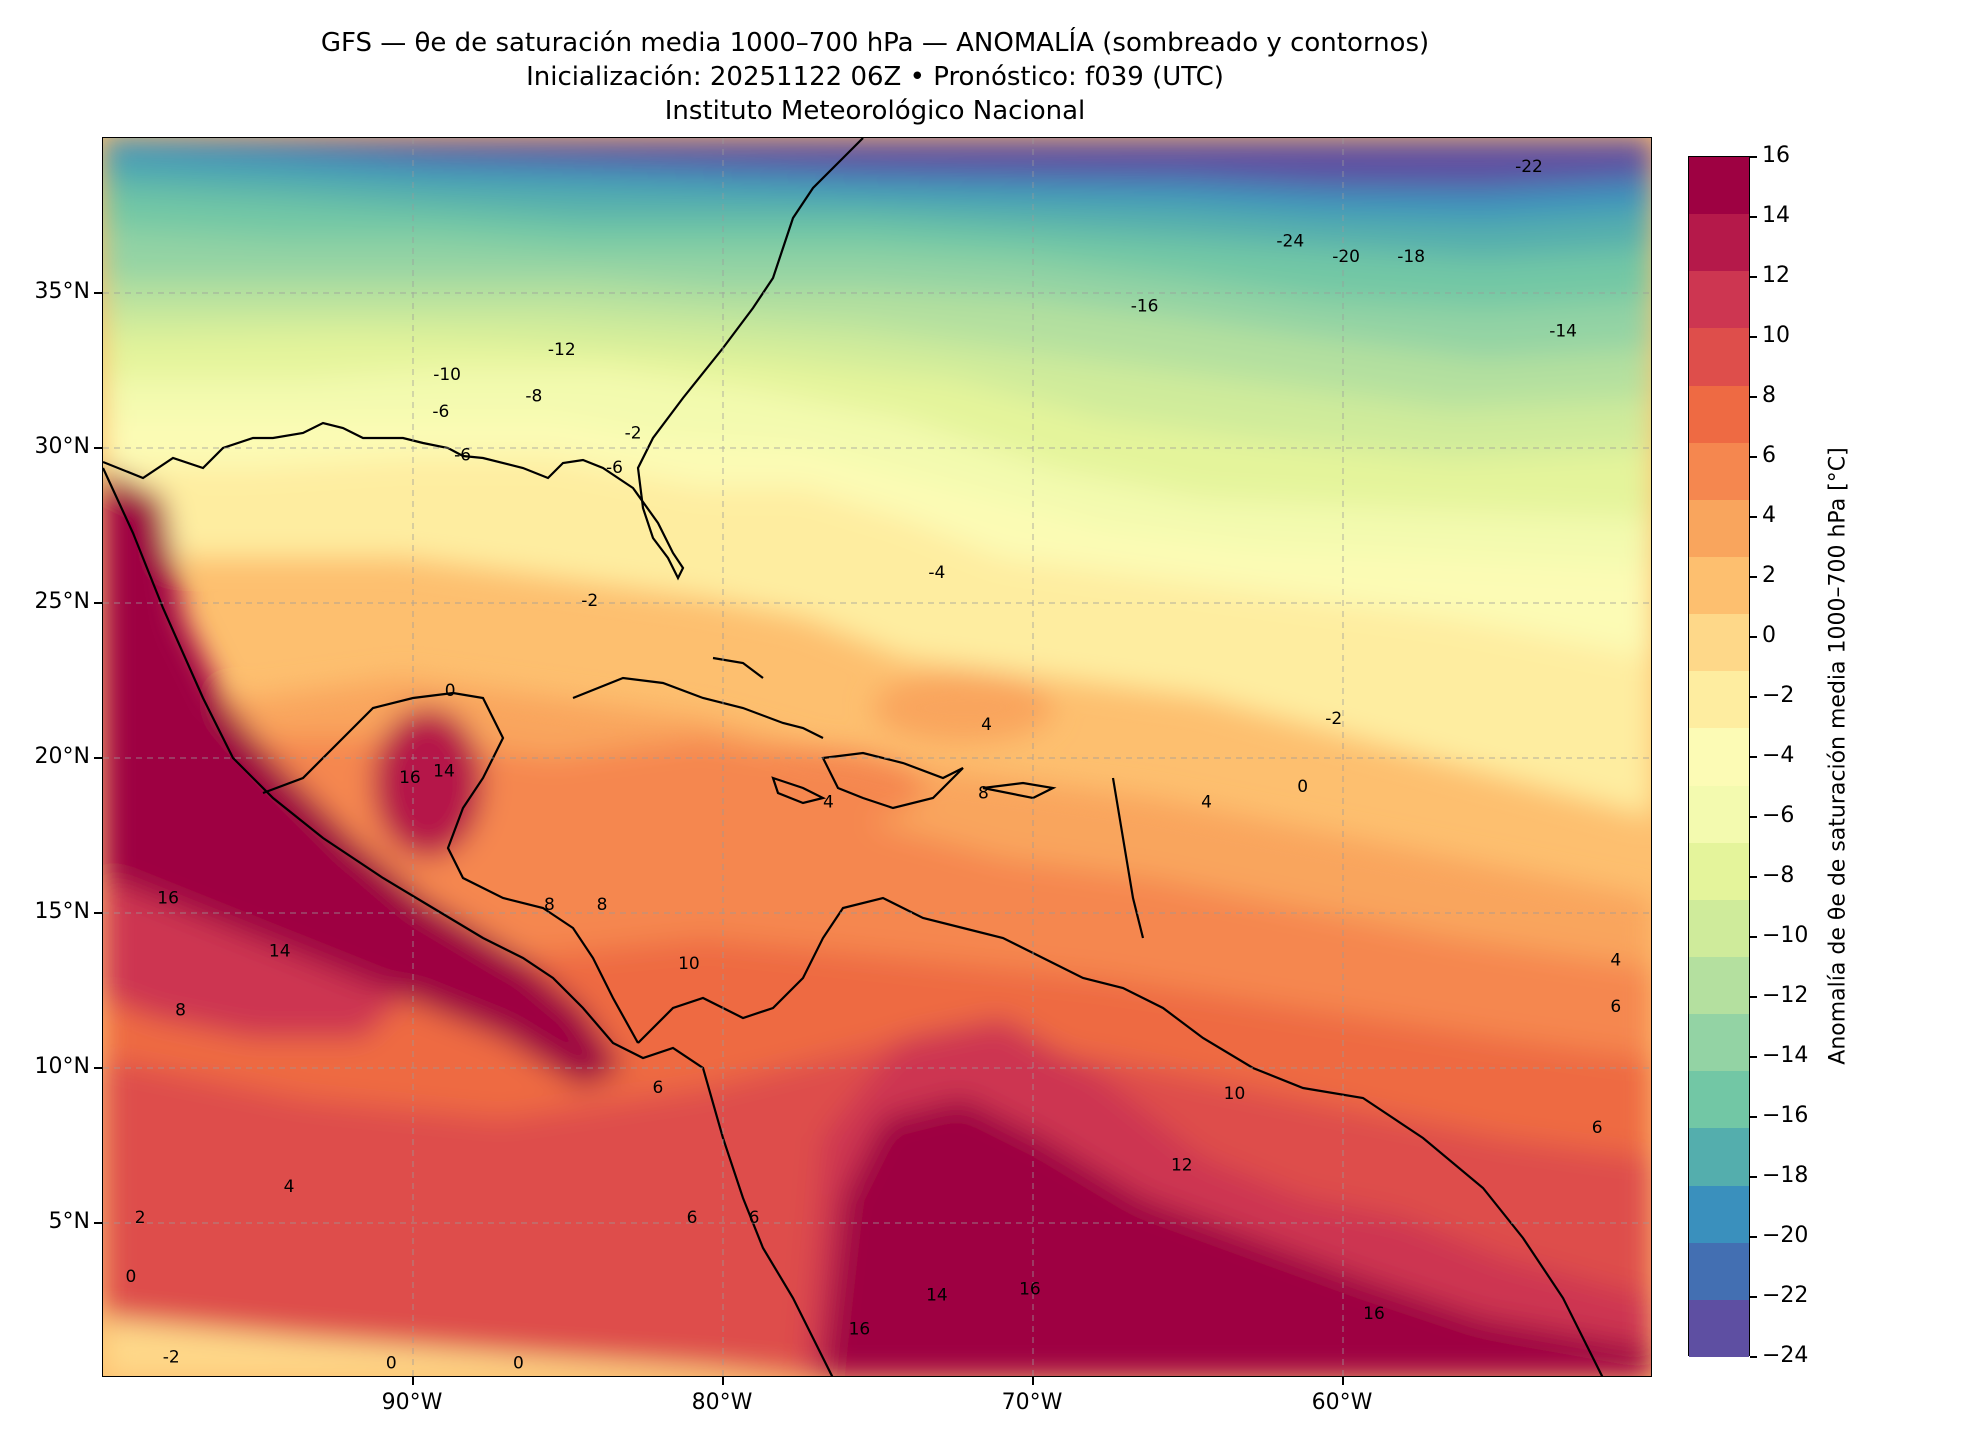 This screenshot has width=1980, height=1440. Describe the element at coordinates (1769, 635) in the screenshot. I see `colorbar-tick-label: 0` at that location.